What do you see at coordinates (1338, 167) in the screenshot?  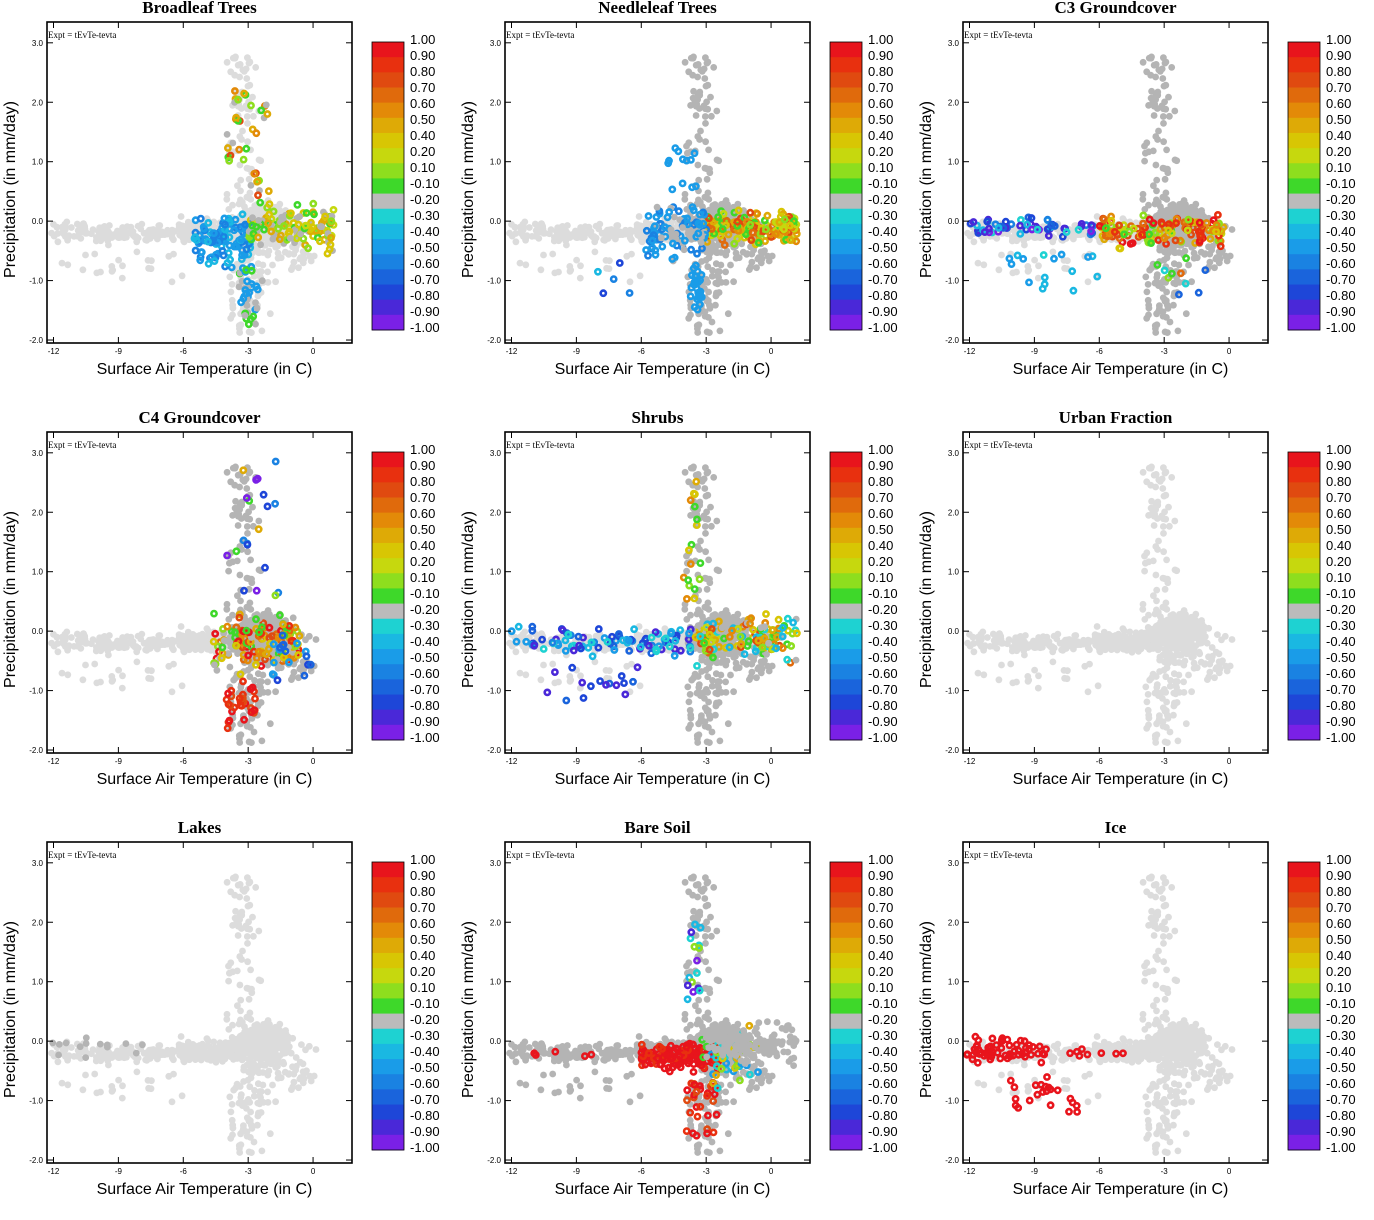 I see `colorbar-label: 0.10` at bounding box center [1338, 167].